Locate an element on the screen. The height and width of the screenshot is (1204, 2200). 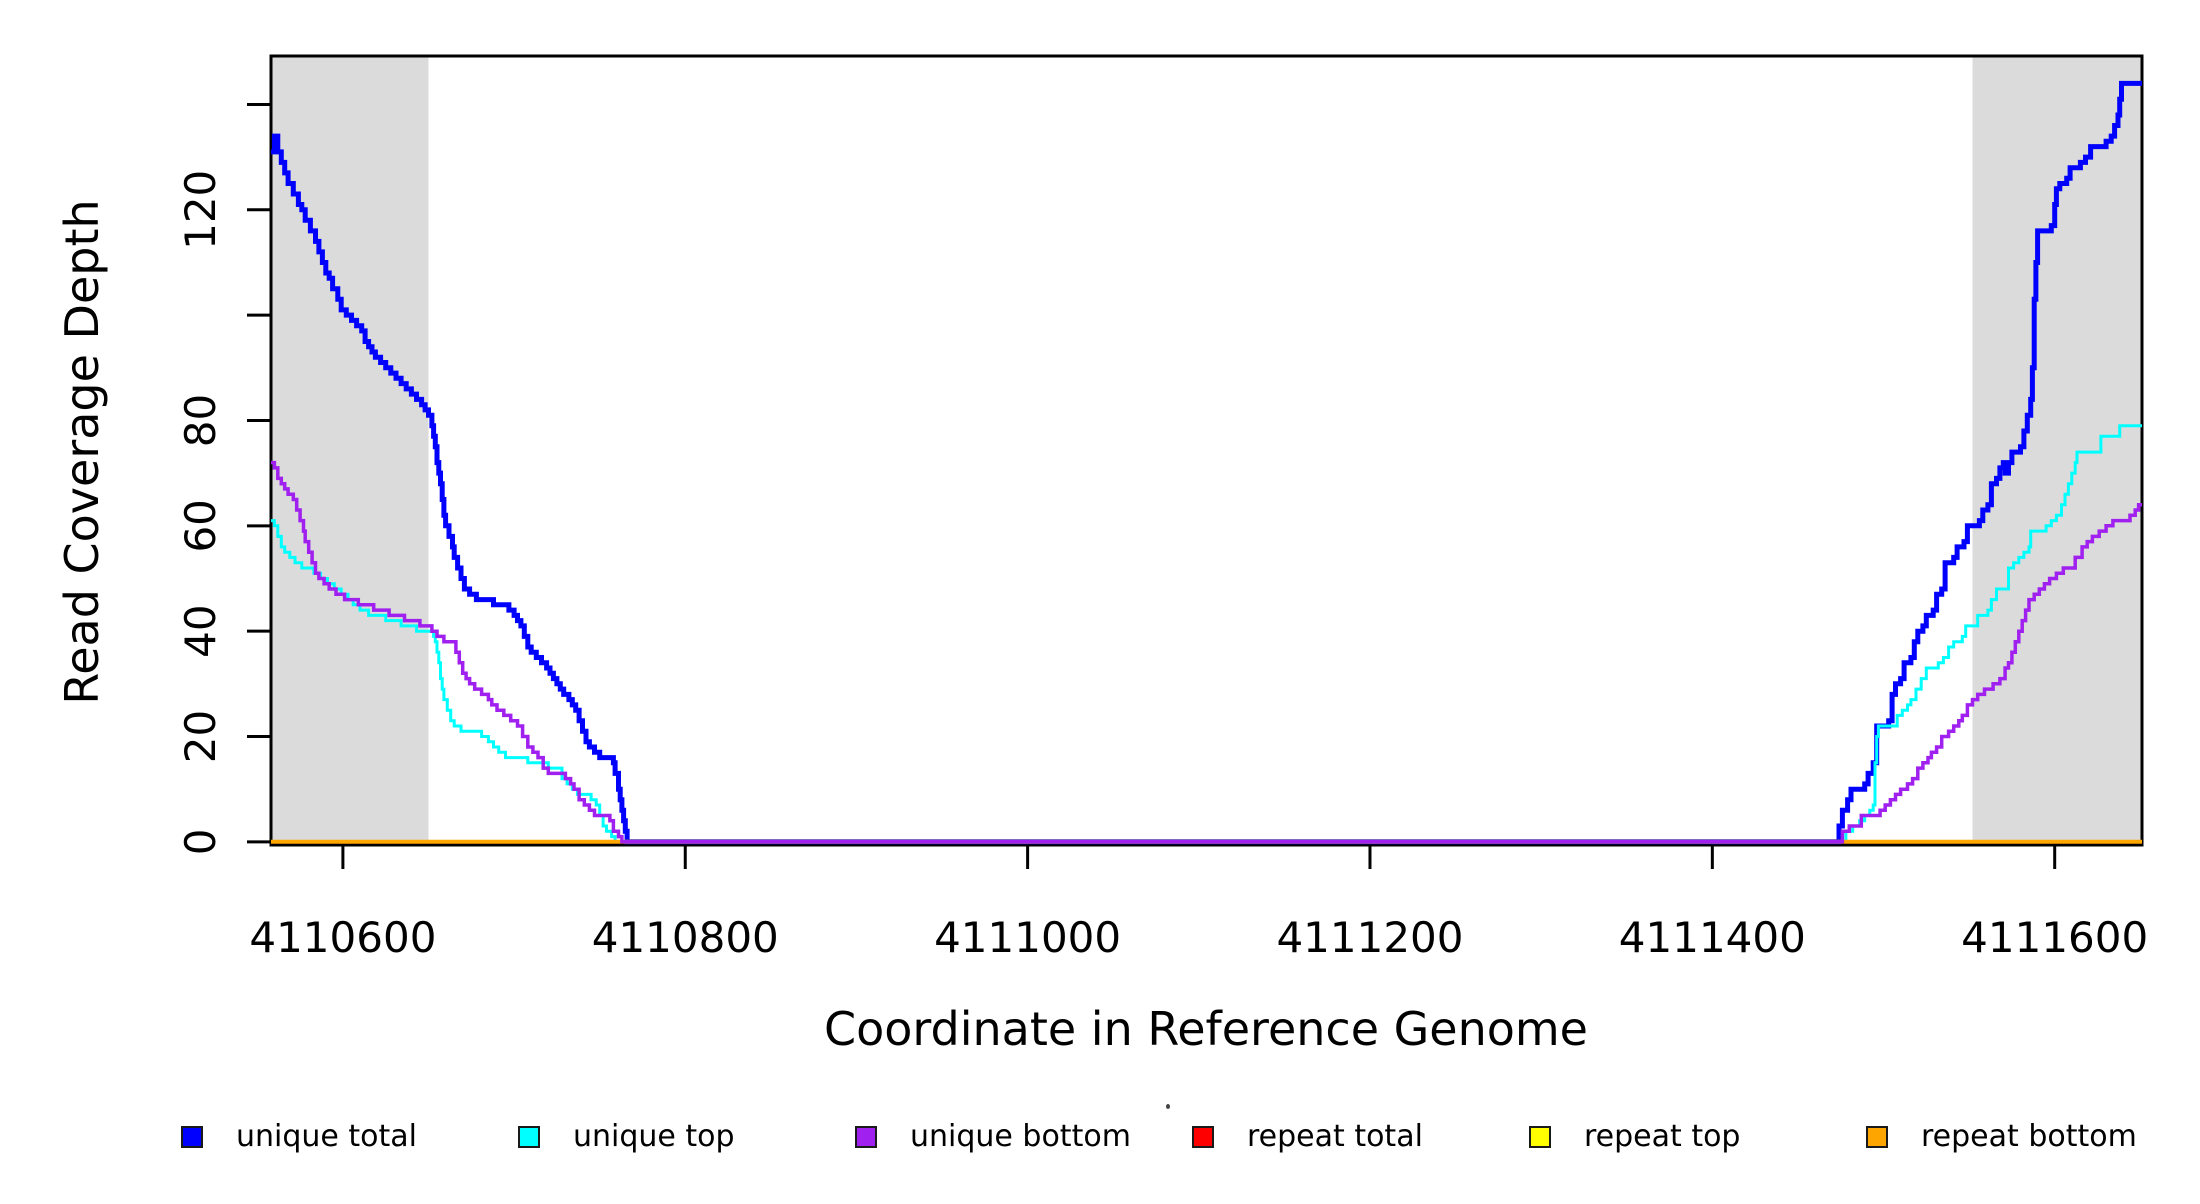
unique-total-swatch-icon is located at coordinates (192, 1136).